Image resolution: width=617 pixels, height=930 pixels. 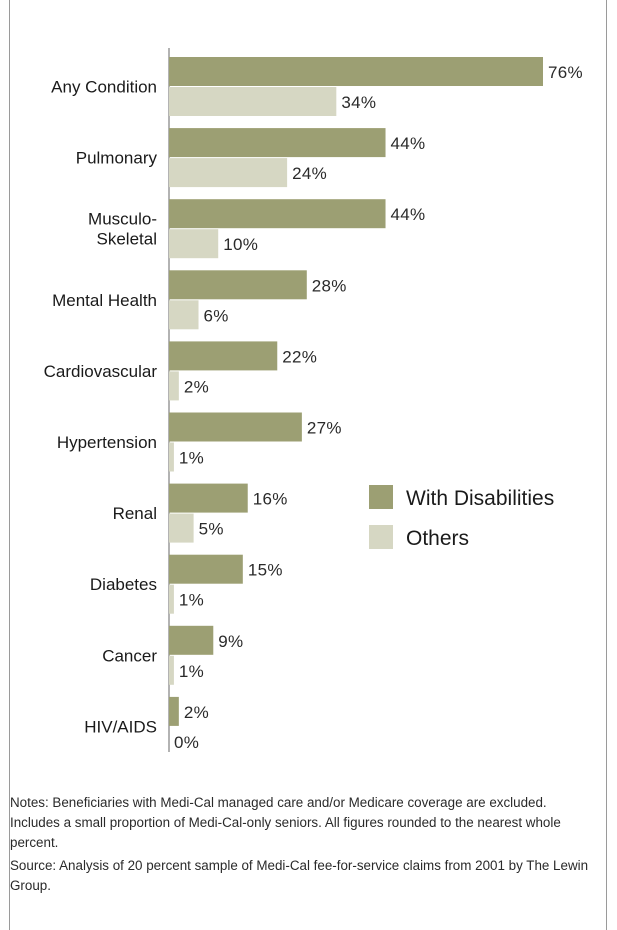 What do you see at coordinates (309, 173) in the screenshot?
I see `value-label-pulmonary-others: 24%` at bounding box center [309, 173].